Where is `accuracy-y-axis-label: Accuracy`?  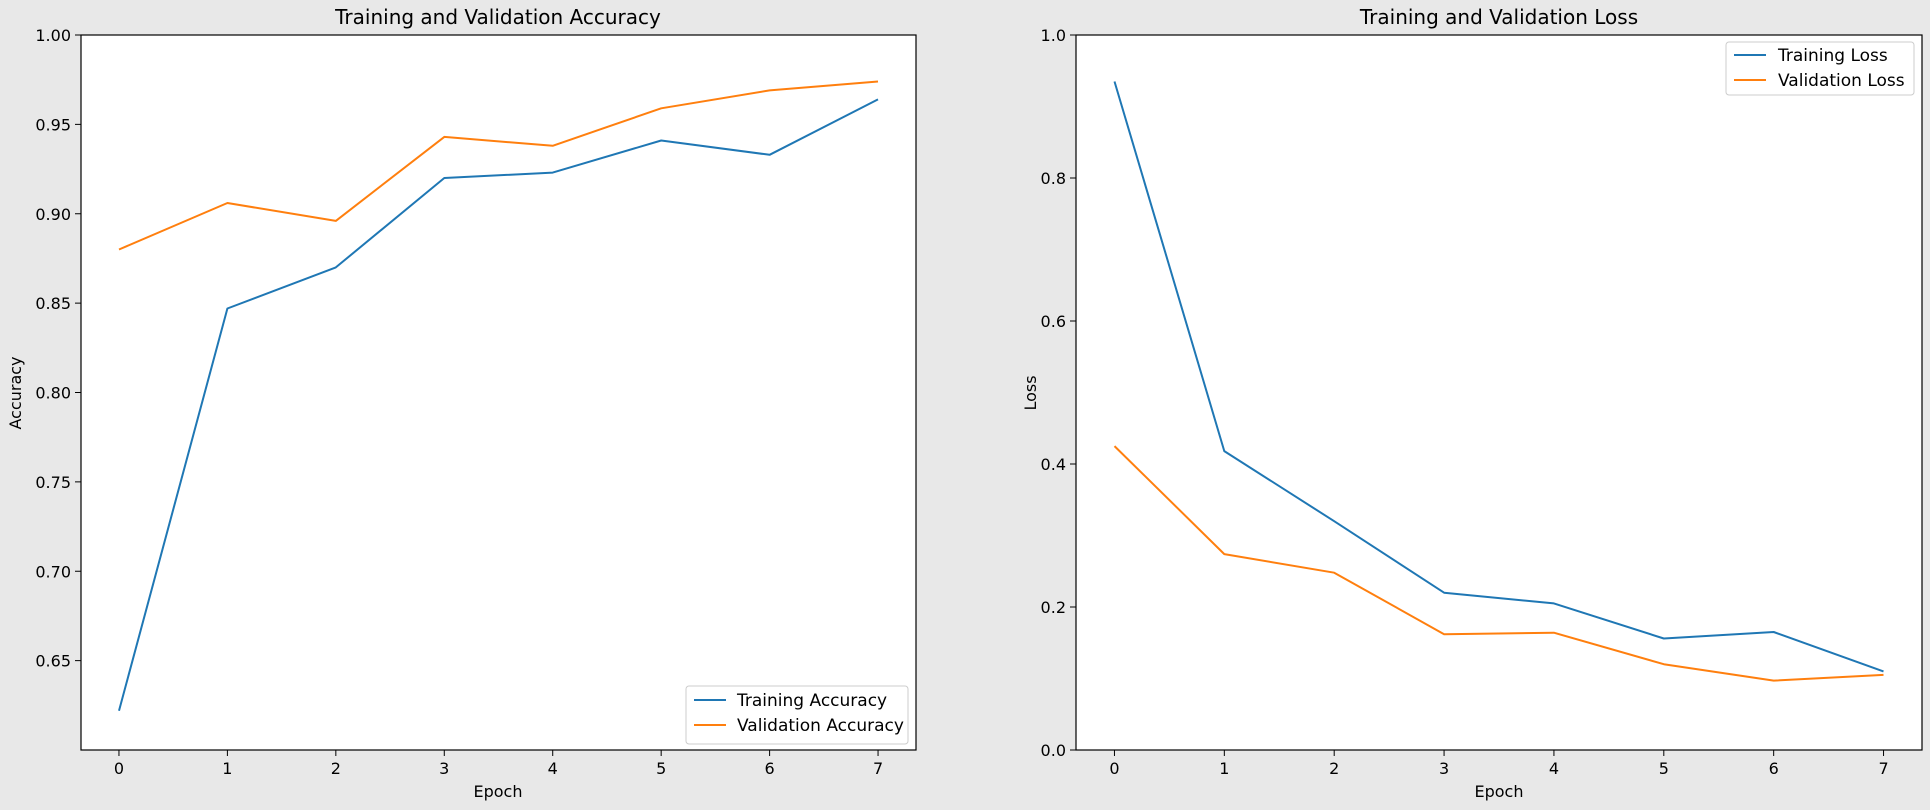
accuracy-y-axis-label: Accuracy is located at coordinates (15, 392).